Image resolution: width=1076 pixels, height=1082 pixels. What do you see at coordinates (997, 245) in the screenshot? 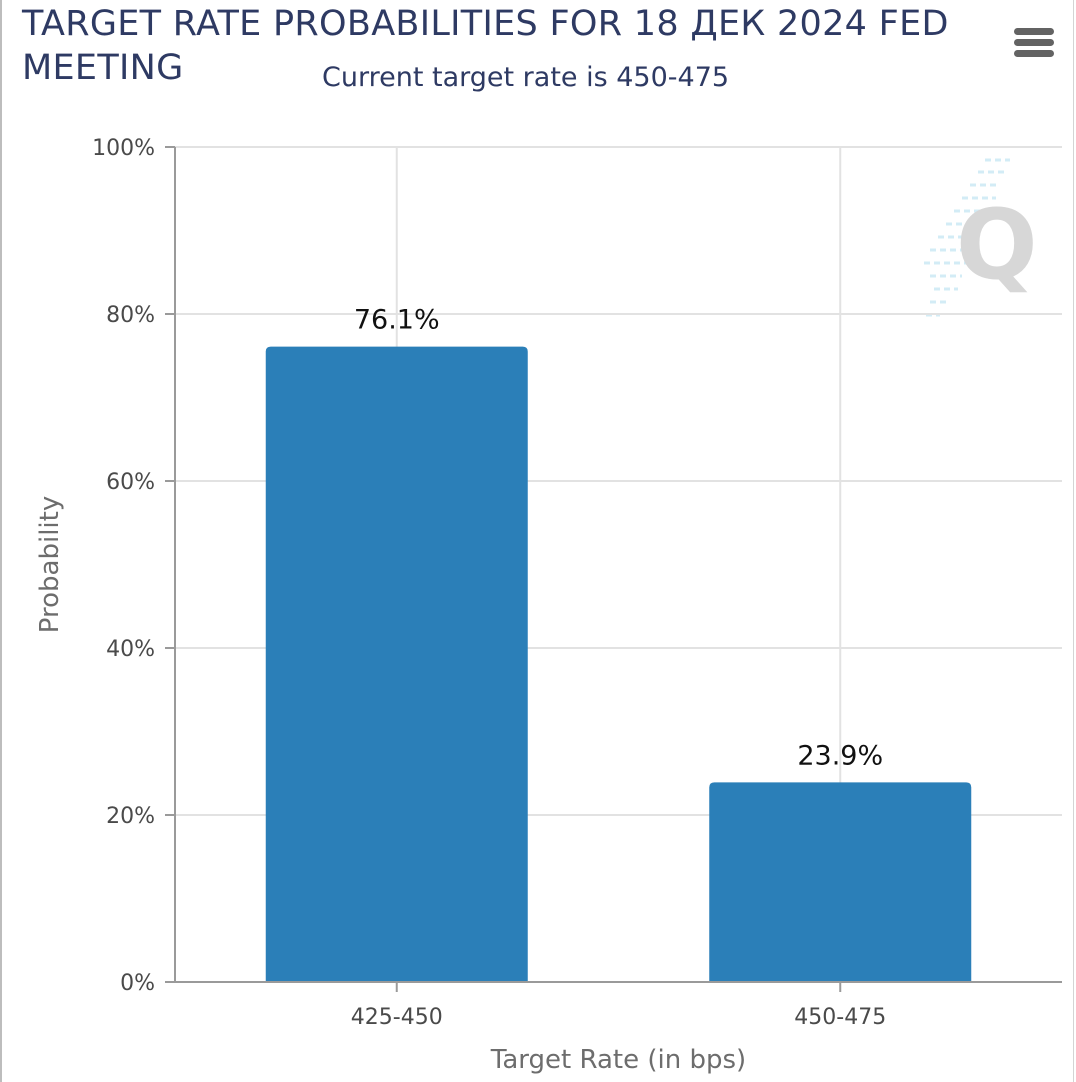
I see `watermark-letter: Q` at bounding box center [997, 245].